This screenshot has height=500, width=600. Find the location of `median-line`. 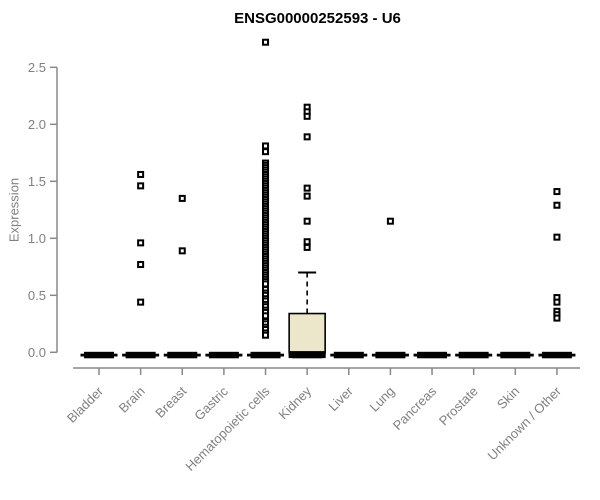

median-line is located at coordinates (307, 355).